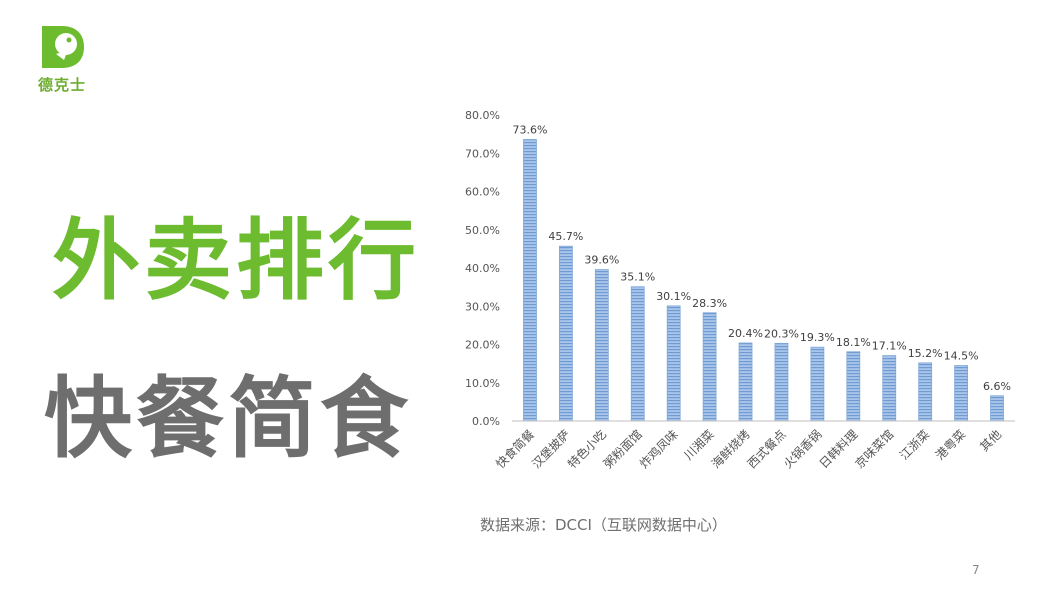 This screenshot has width=1057, height=595. I want to click on x-tick-label: 京味菜馆, so click(874, 449).